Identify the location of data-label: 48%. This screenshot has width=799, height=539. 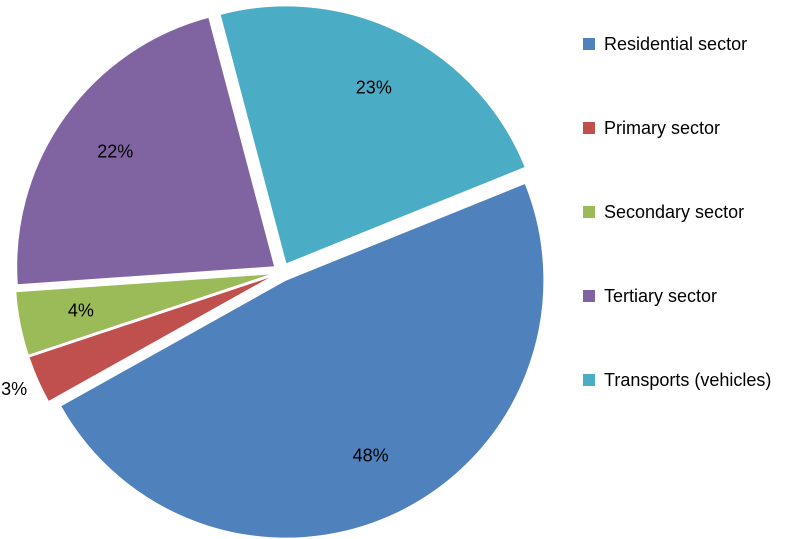
(371, 456).